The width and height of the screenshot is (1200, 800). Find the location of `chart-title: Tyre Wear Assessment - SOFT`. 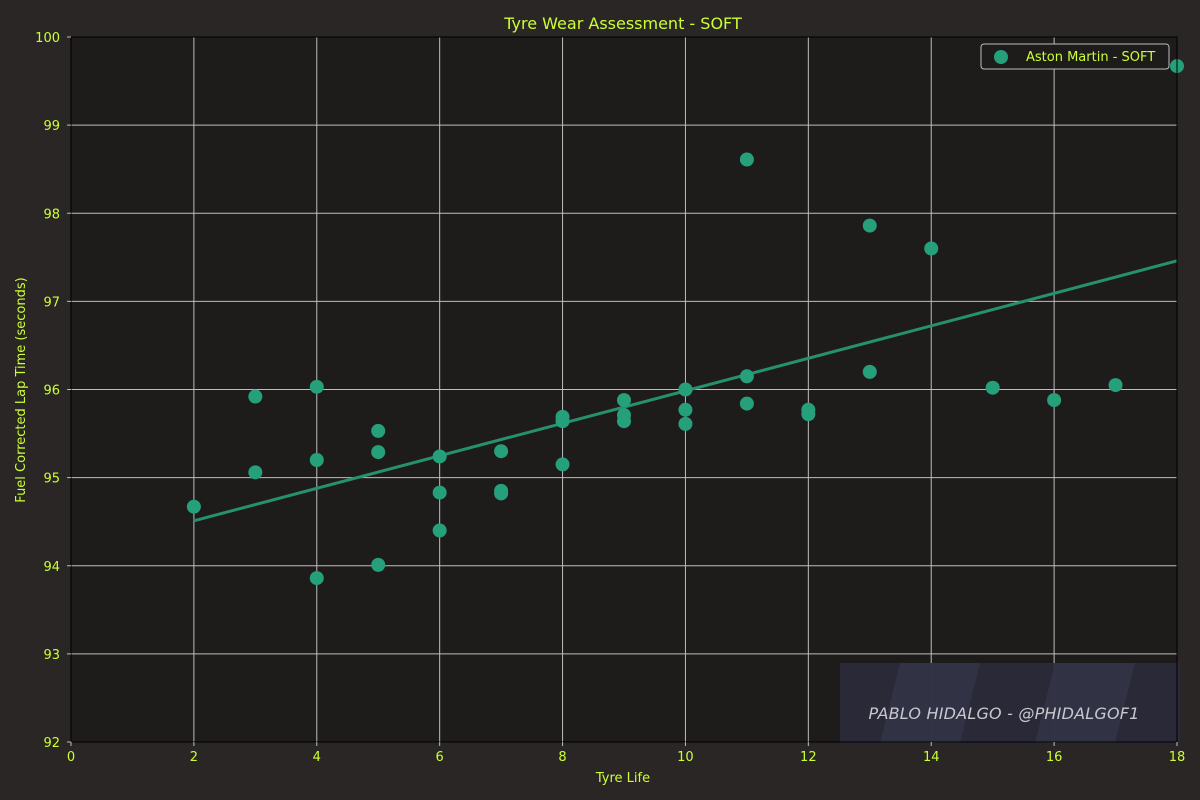

chart-title: Tyre Wear Assessment - SOFT is located at coordinates (622, 23).